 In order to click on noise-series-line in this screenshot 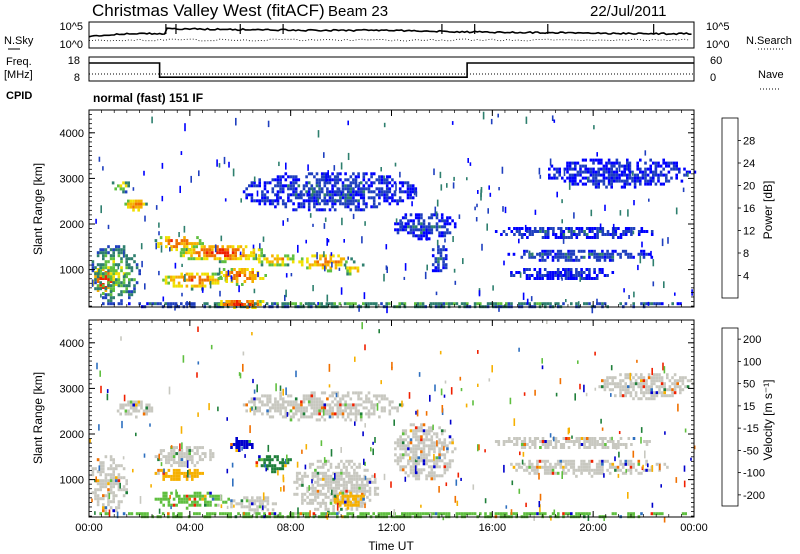, I will do `click(390, 32)`.